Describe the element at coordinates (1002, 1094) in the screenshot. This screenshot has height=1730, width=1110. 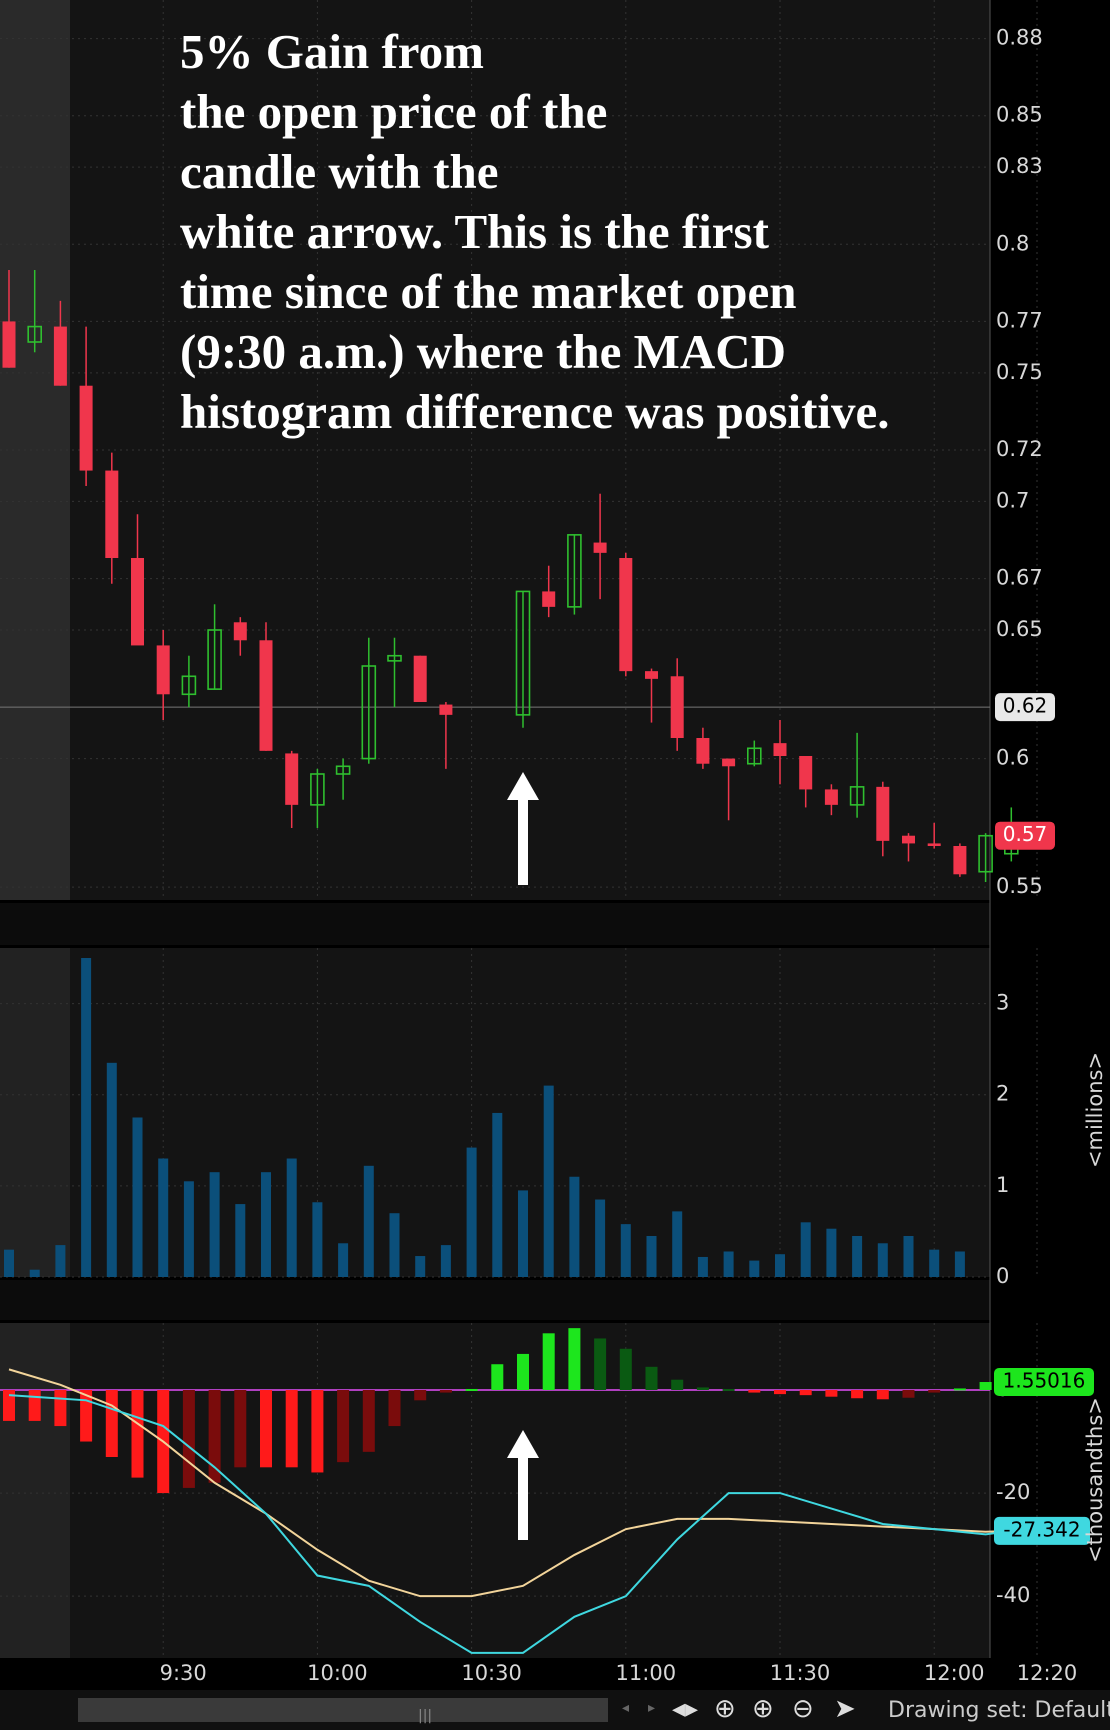
I see `y-tick-label: 2` at that location.